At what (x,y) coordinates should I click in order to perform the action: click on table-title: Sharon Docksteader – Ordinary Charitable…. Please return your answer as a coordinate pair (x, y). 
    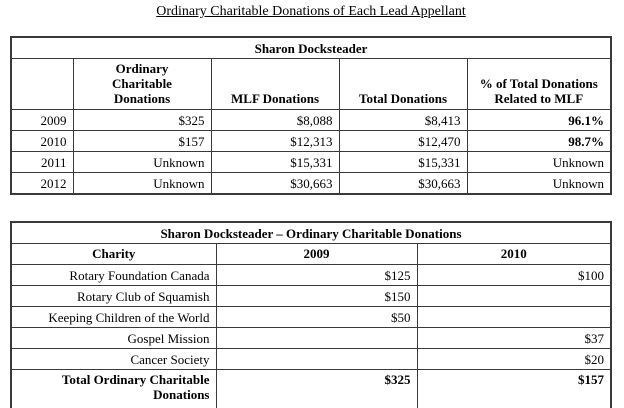
    Looking at the image, I should click on (311, 232).